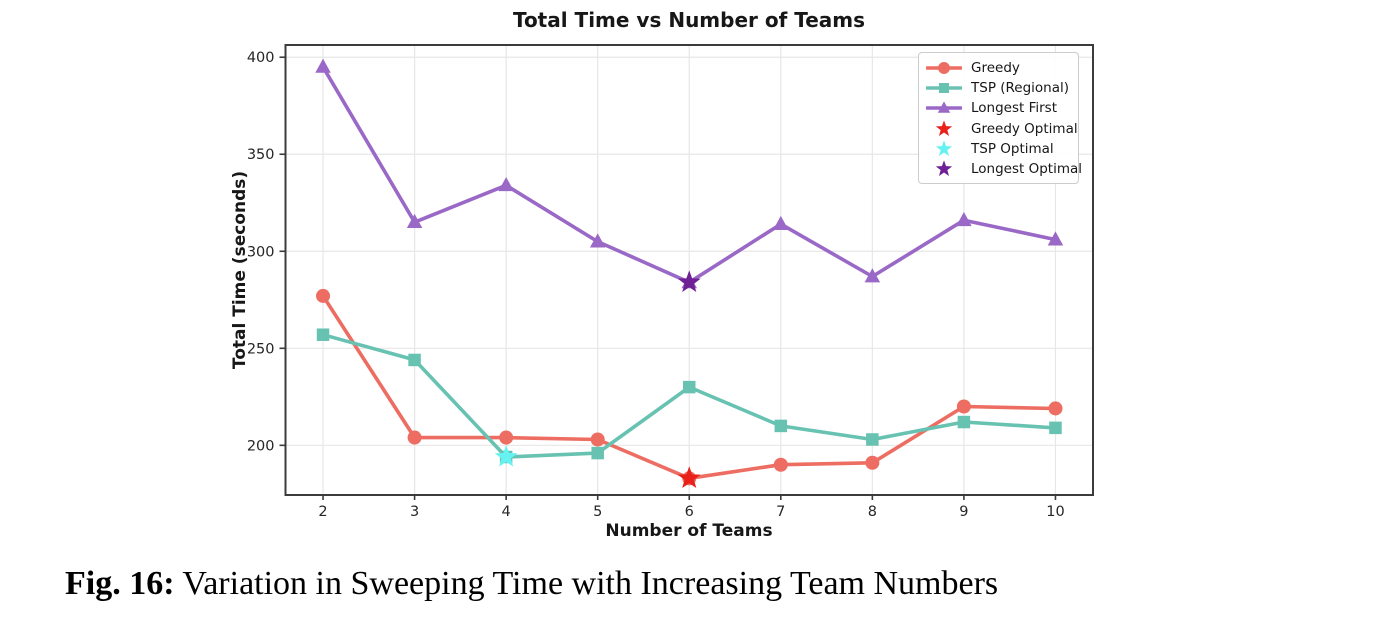 This screenshot has width=1400, height=630. Describe the element at coordinates (780, 512) in the screenshot. I see `svg-text: 7` at that location.